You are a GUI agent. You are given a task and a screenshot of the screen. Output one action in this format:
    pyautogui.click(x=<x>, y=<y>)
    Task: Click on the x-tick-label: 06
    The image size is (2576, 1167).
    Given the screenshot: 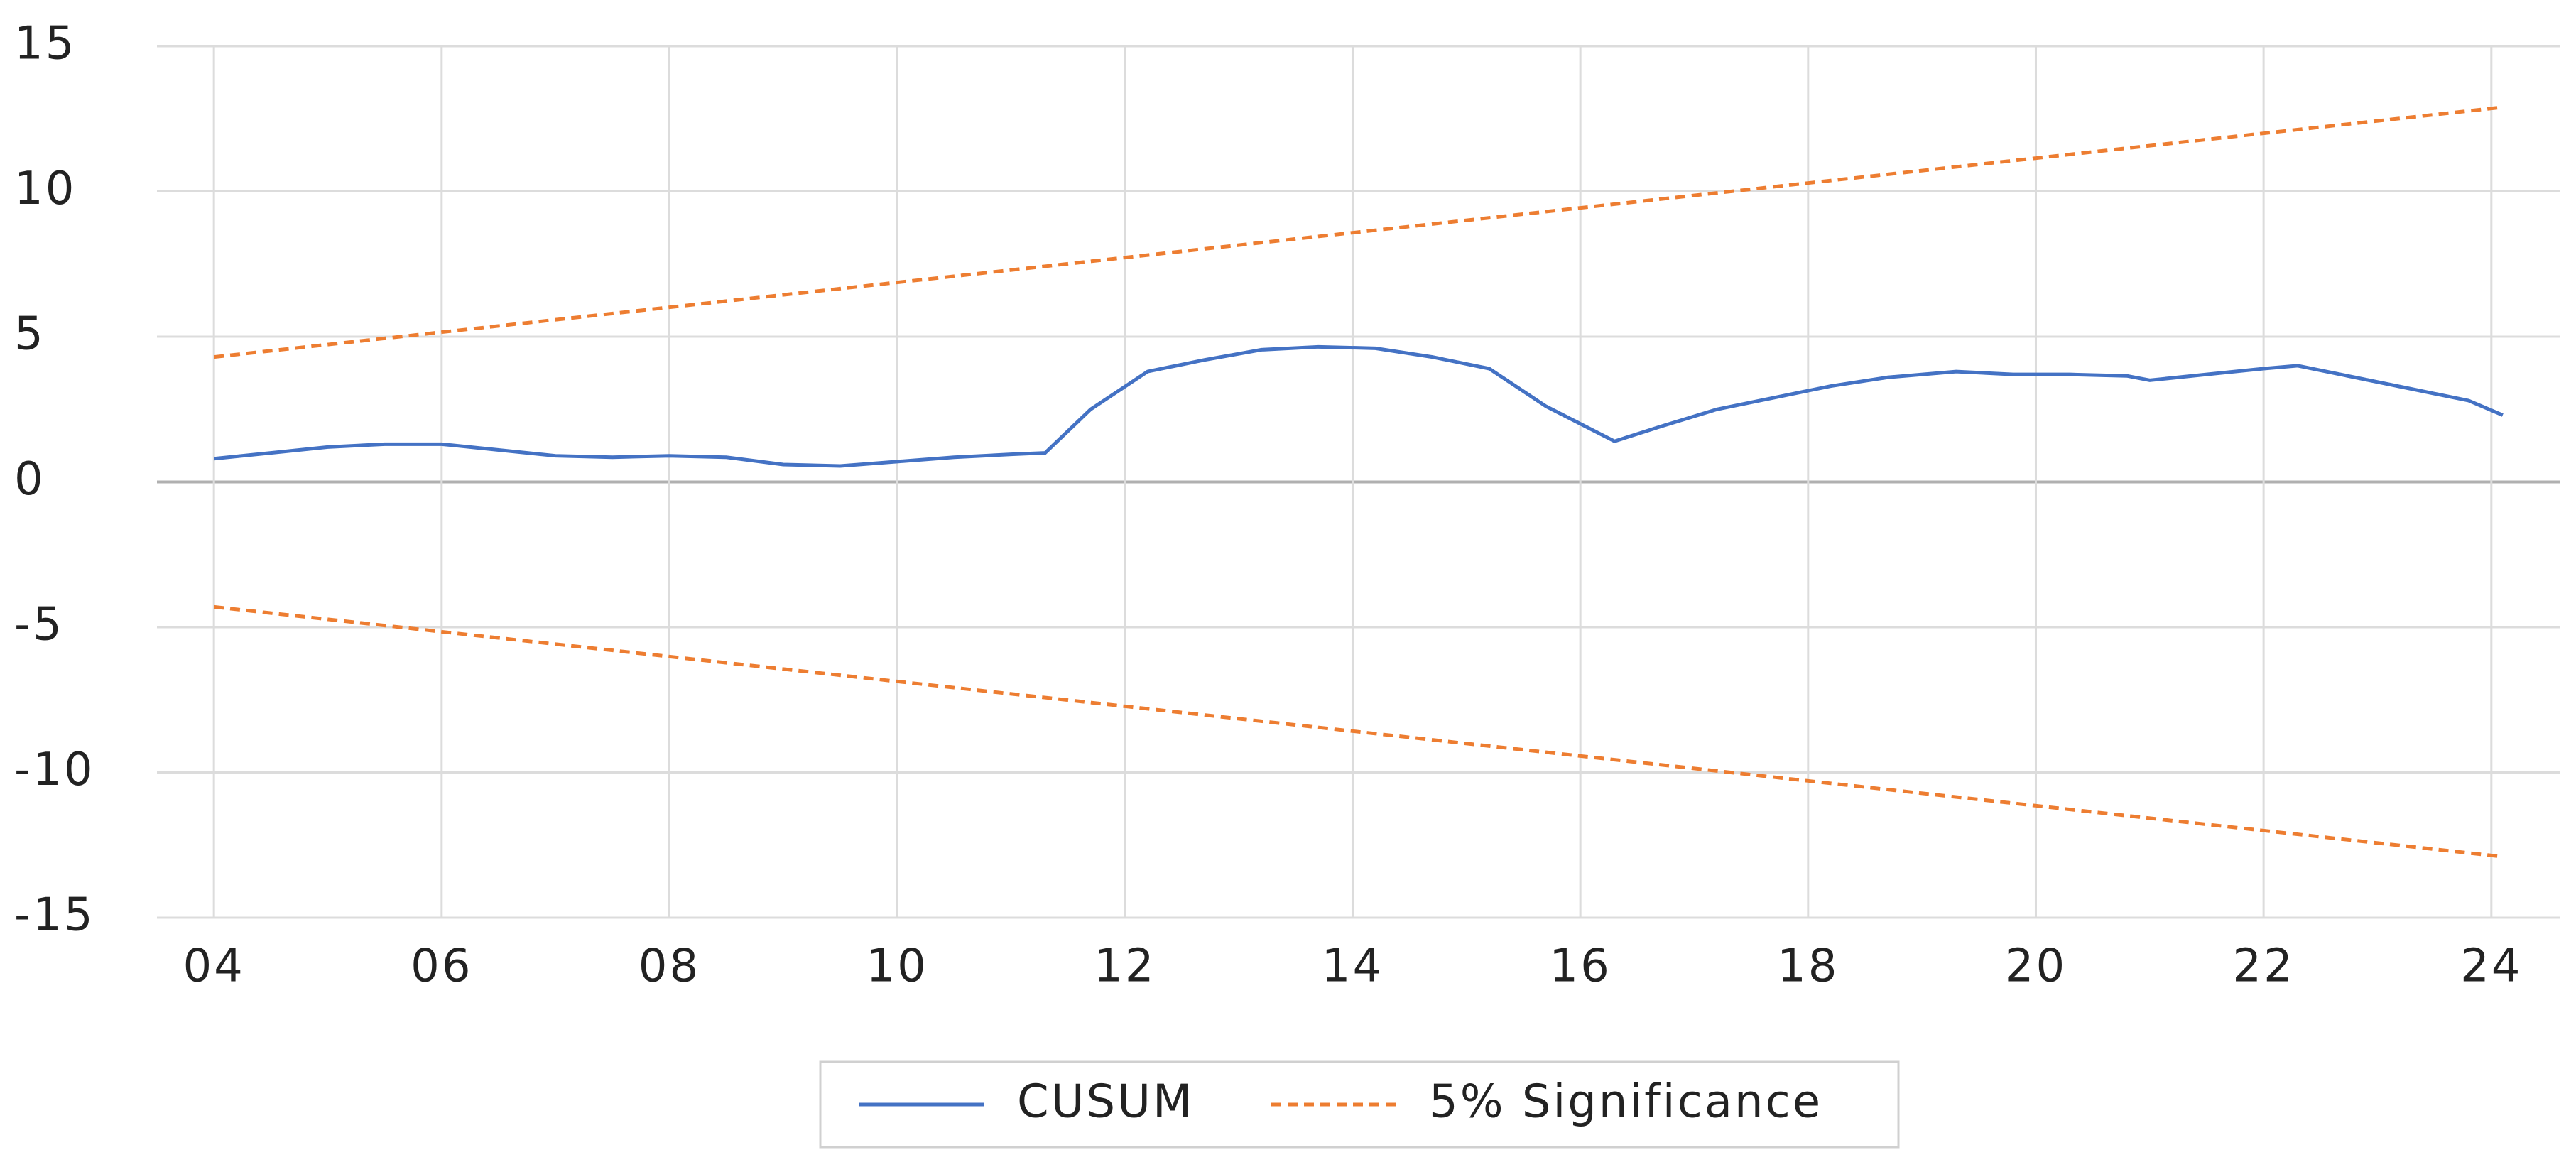 What is the action you would take?
    pyautogui.click(x=442, y=967)
    